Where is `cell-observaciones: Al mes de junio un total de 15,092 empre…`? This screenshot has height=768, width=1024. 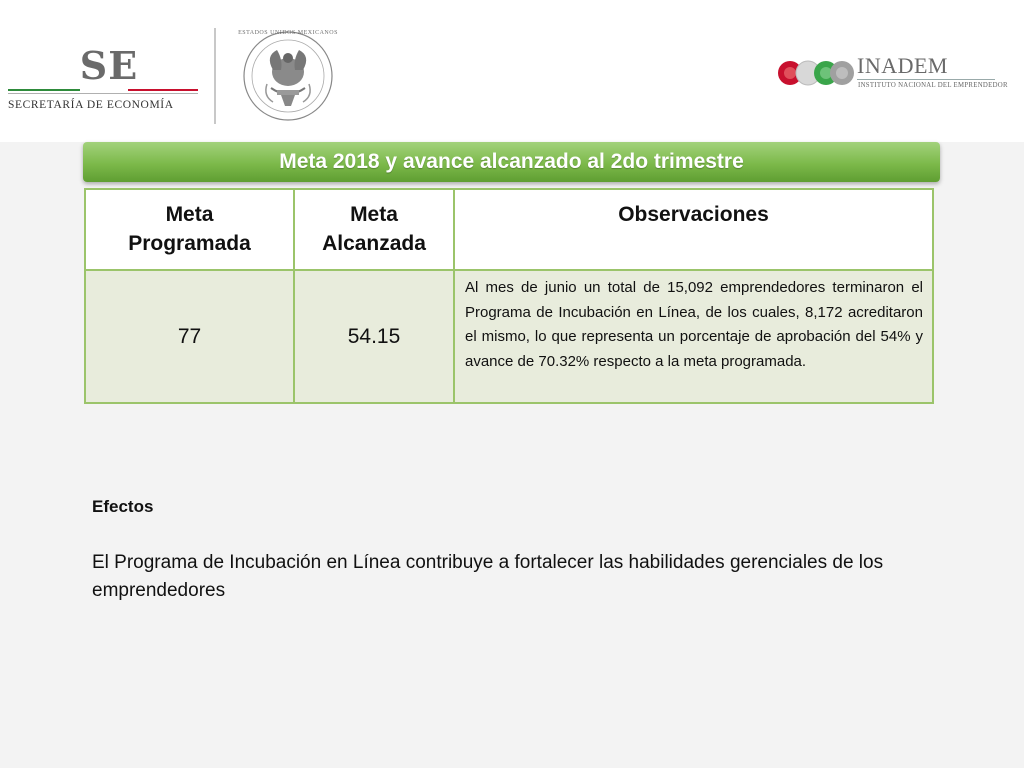
cell-observaciones: Al mes de junio un total de 15,092 empre… is located at coordinates (693, 336).